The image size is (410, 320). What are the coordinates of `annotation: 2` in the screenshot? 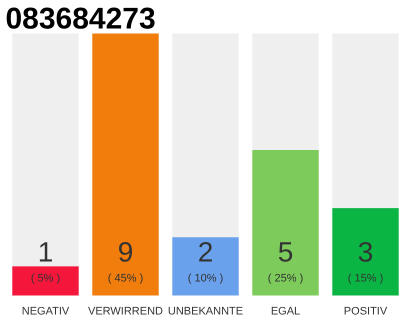 It's located at (206, 252).